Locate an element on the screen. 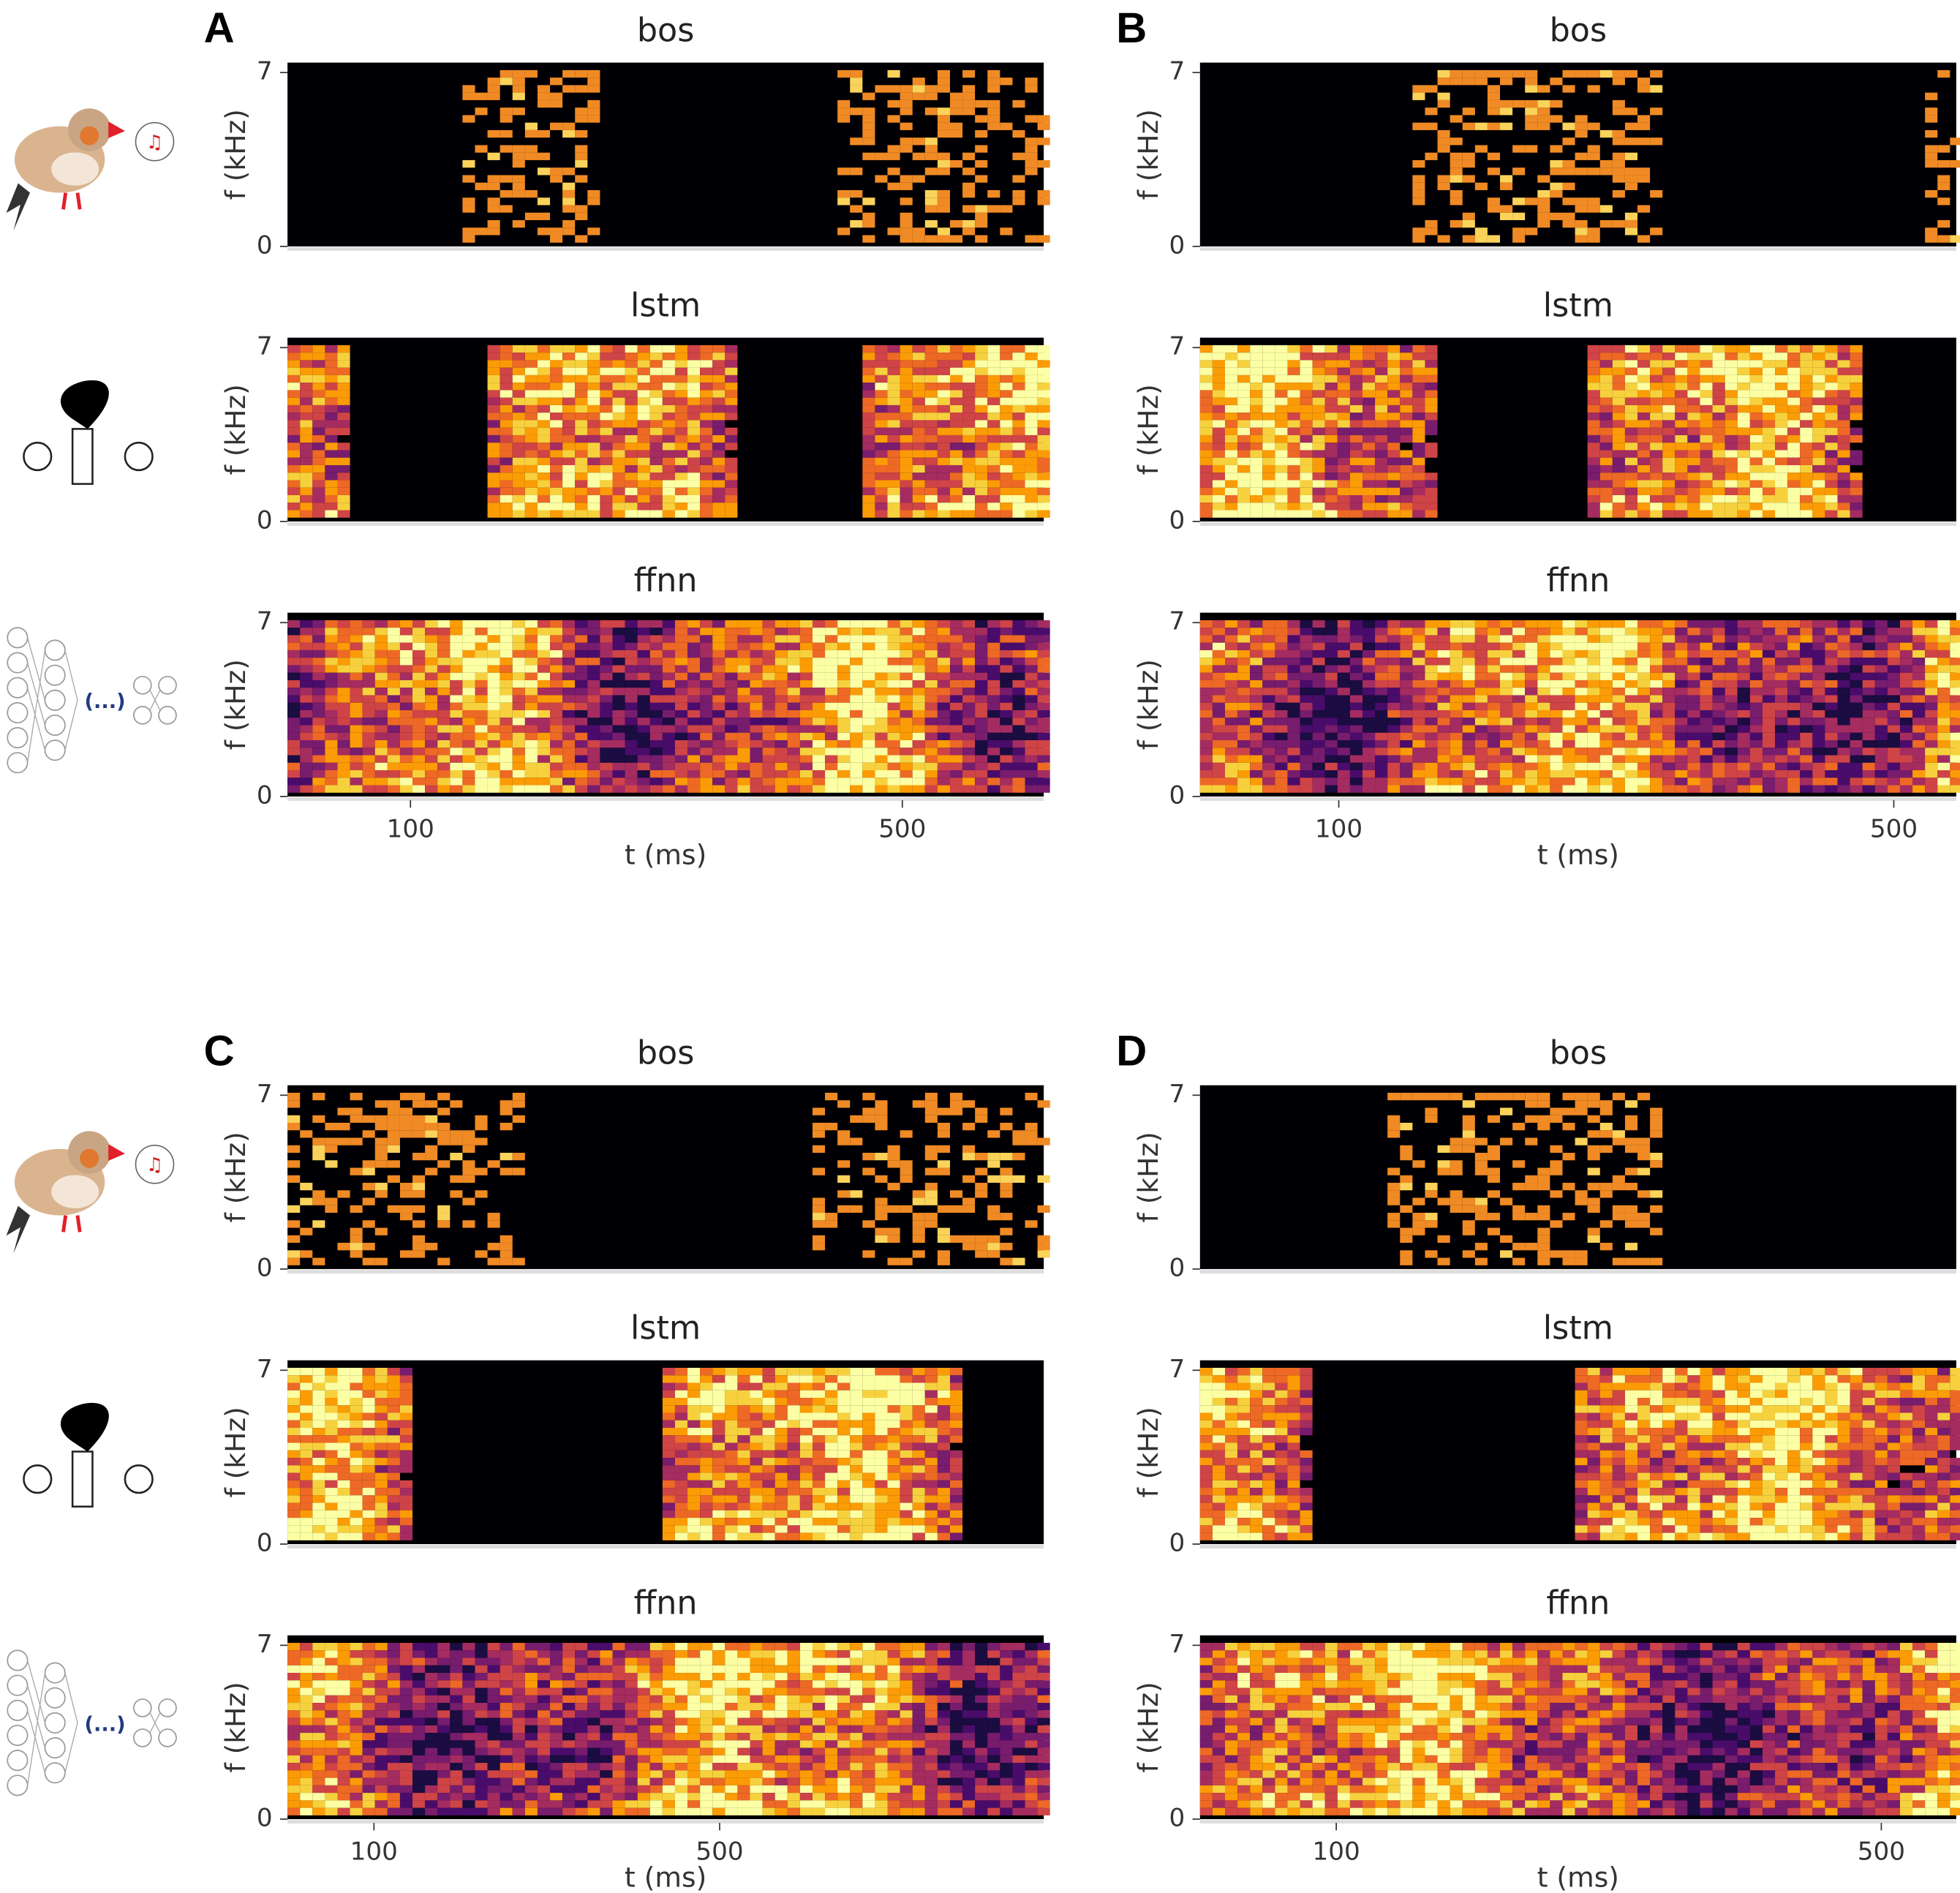 This screenshot has height=1893, width=1960. heatmap is located at coordinates (668, 429).